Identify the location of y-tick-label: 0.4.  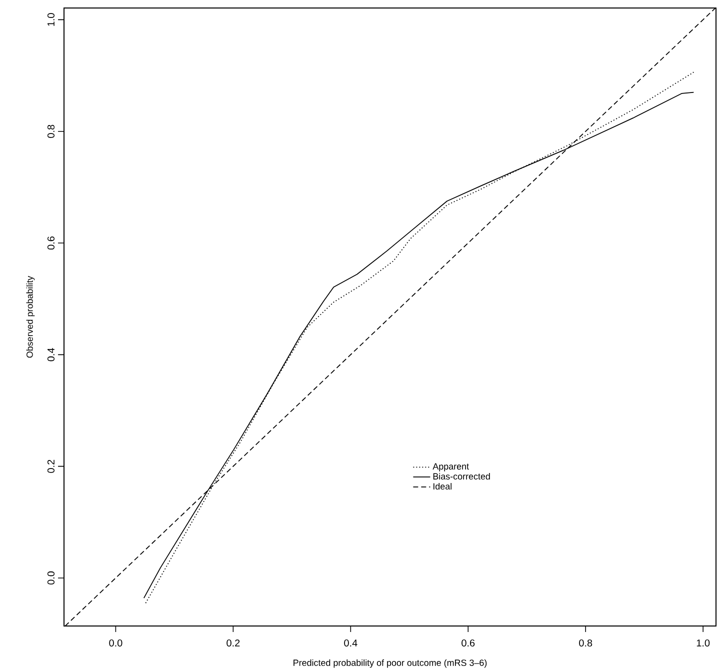
(51, 355).